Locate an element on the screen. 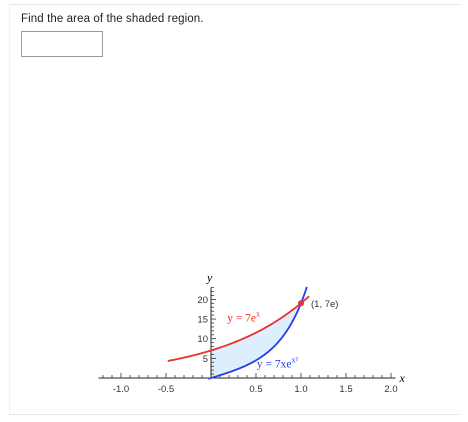  y-tick-label: 20 is located at coordinates (202, 300).